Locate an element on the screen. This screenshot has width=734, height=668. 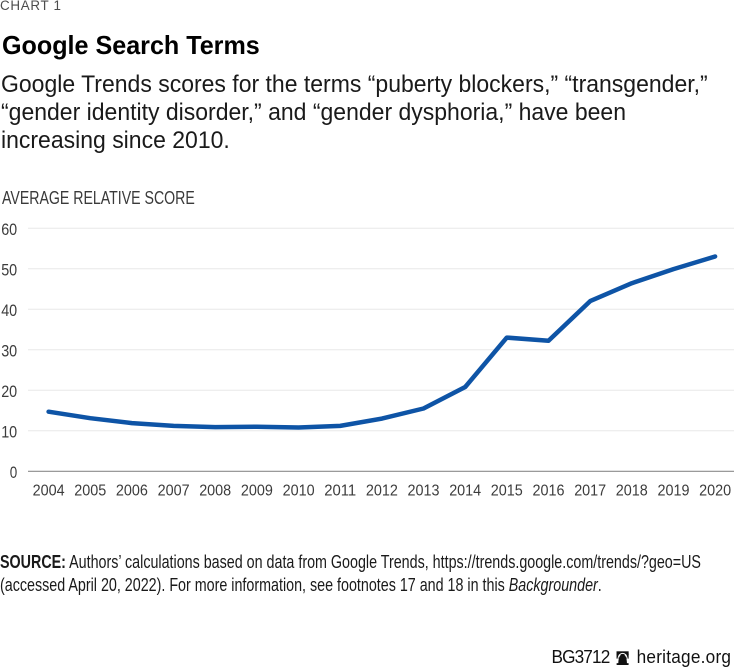
svg-text: 2020 is located at coordinates (715, 491).